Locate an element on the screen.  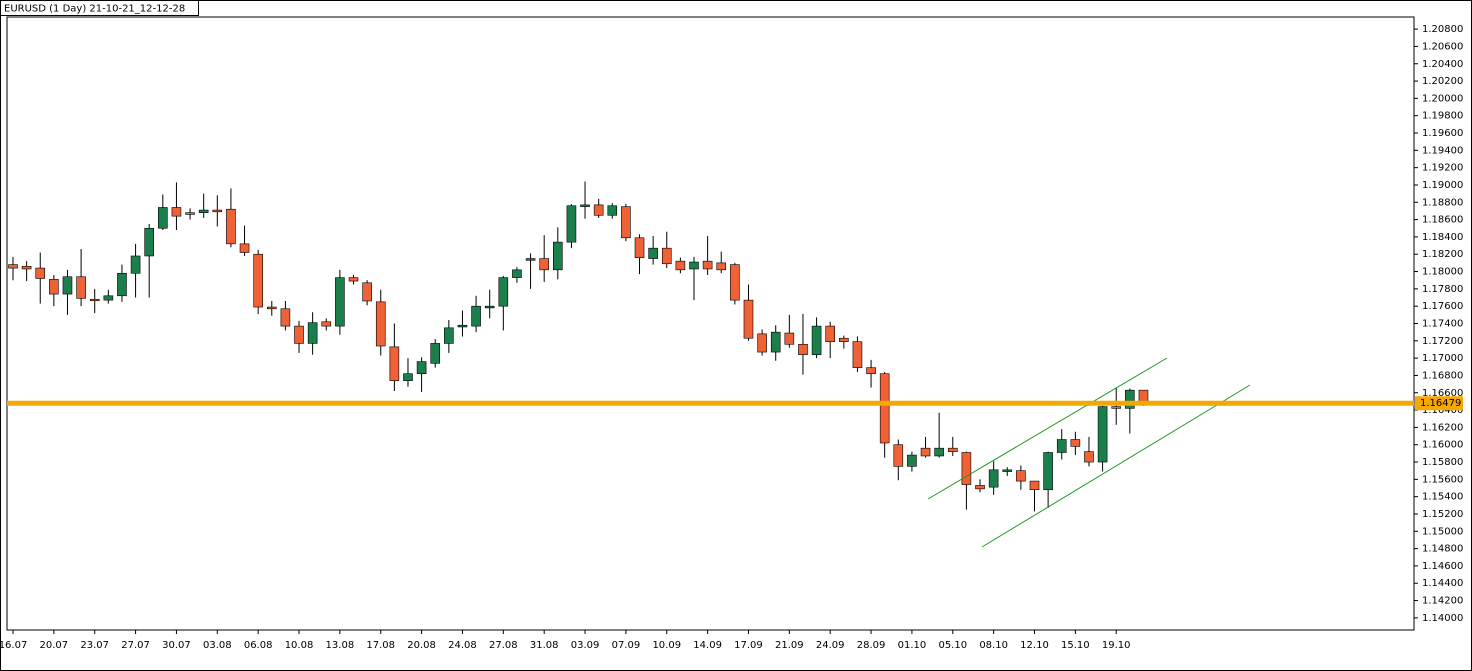
title-box is located at coordinates (99, 8).